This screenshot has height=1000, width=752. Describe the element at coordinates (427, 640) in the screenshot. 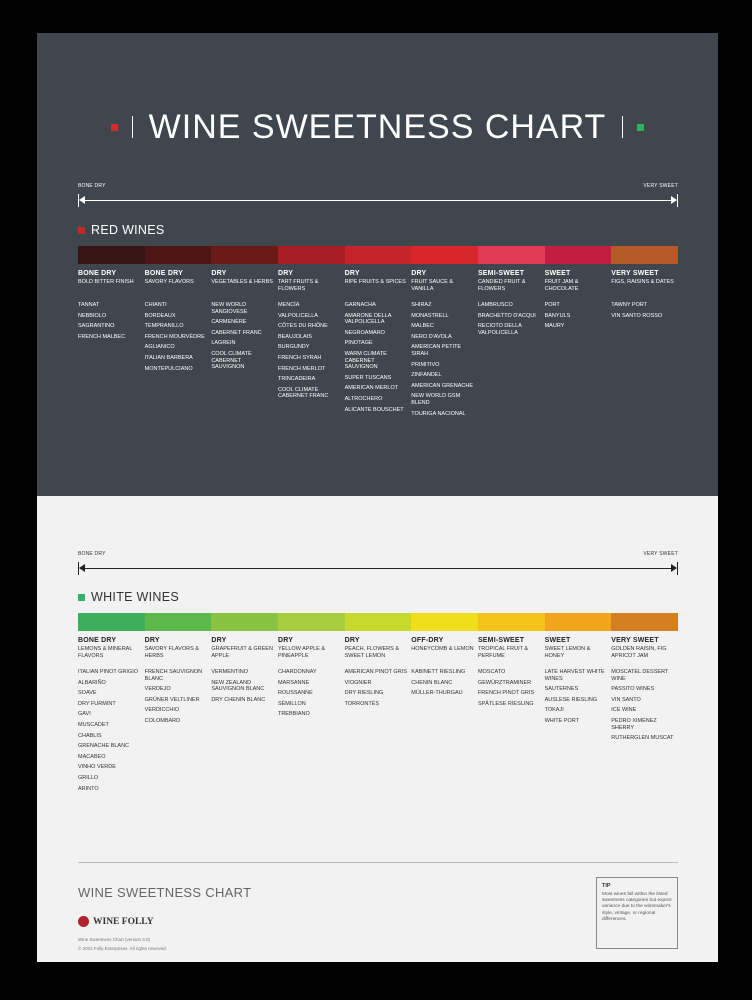

I see `column-heading: OFF-DRY` at that location.